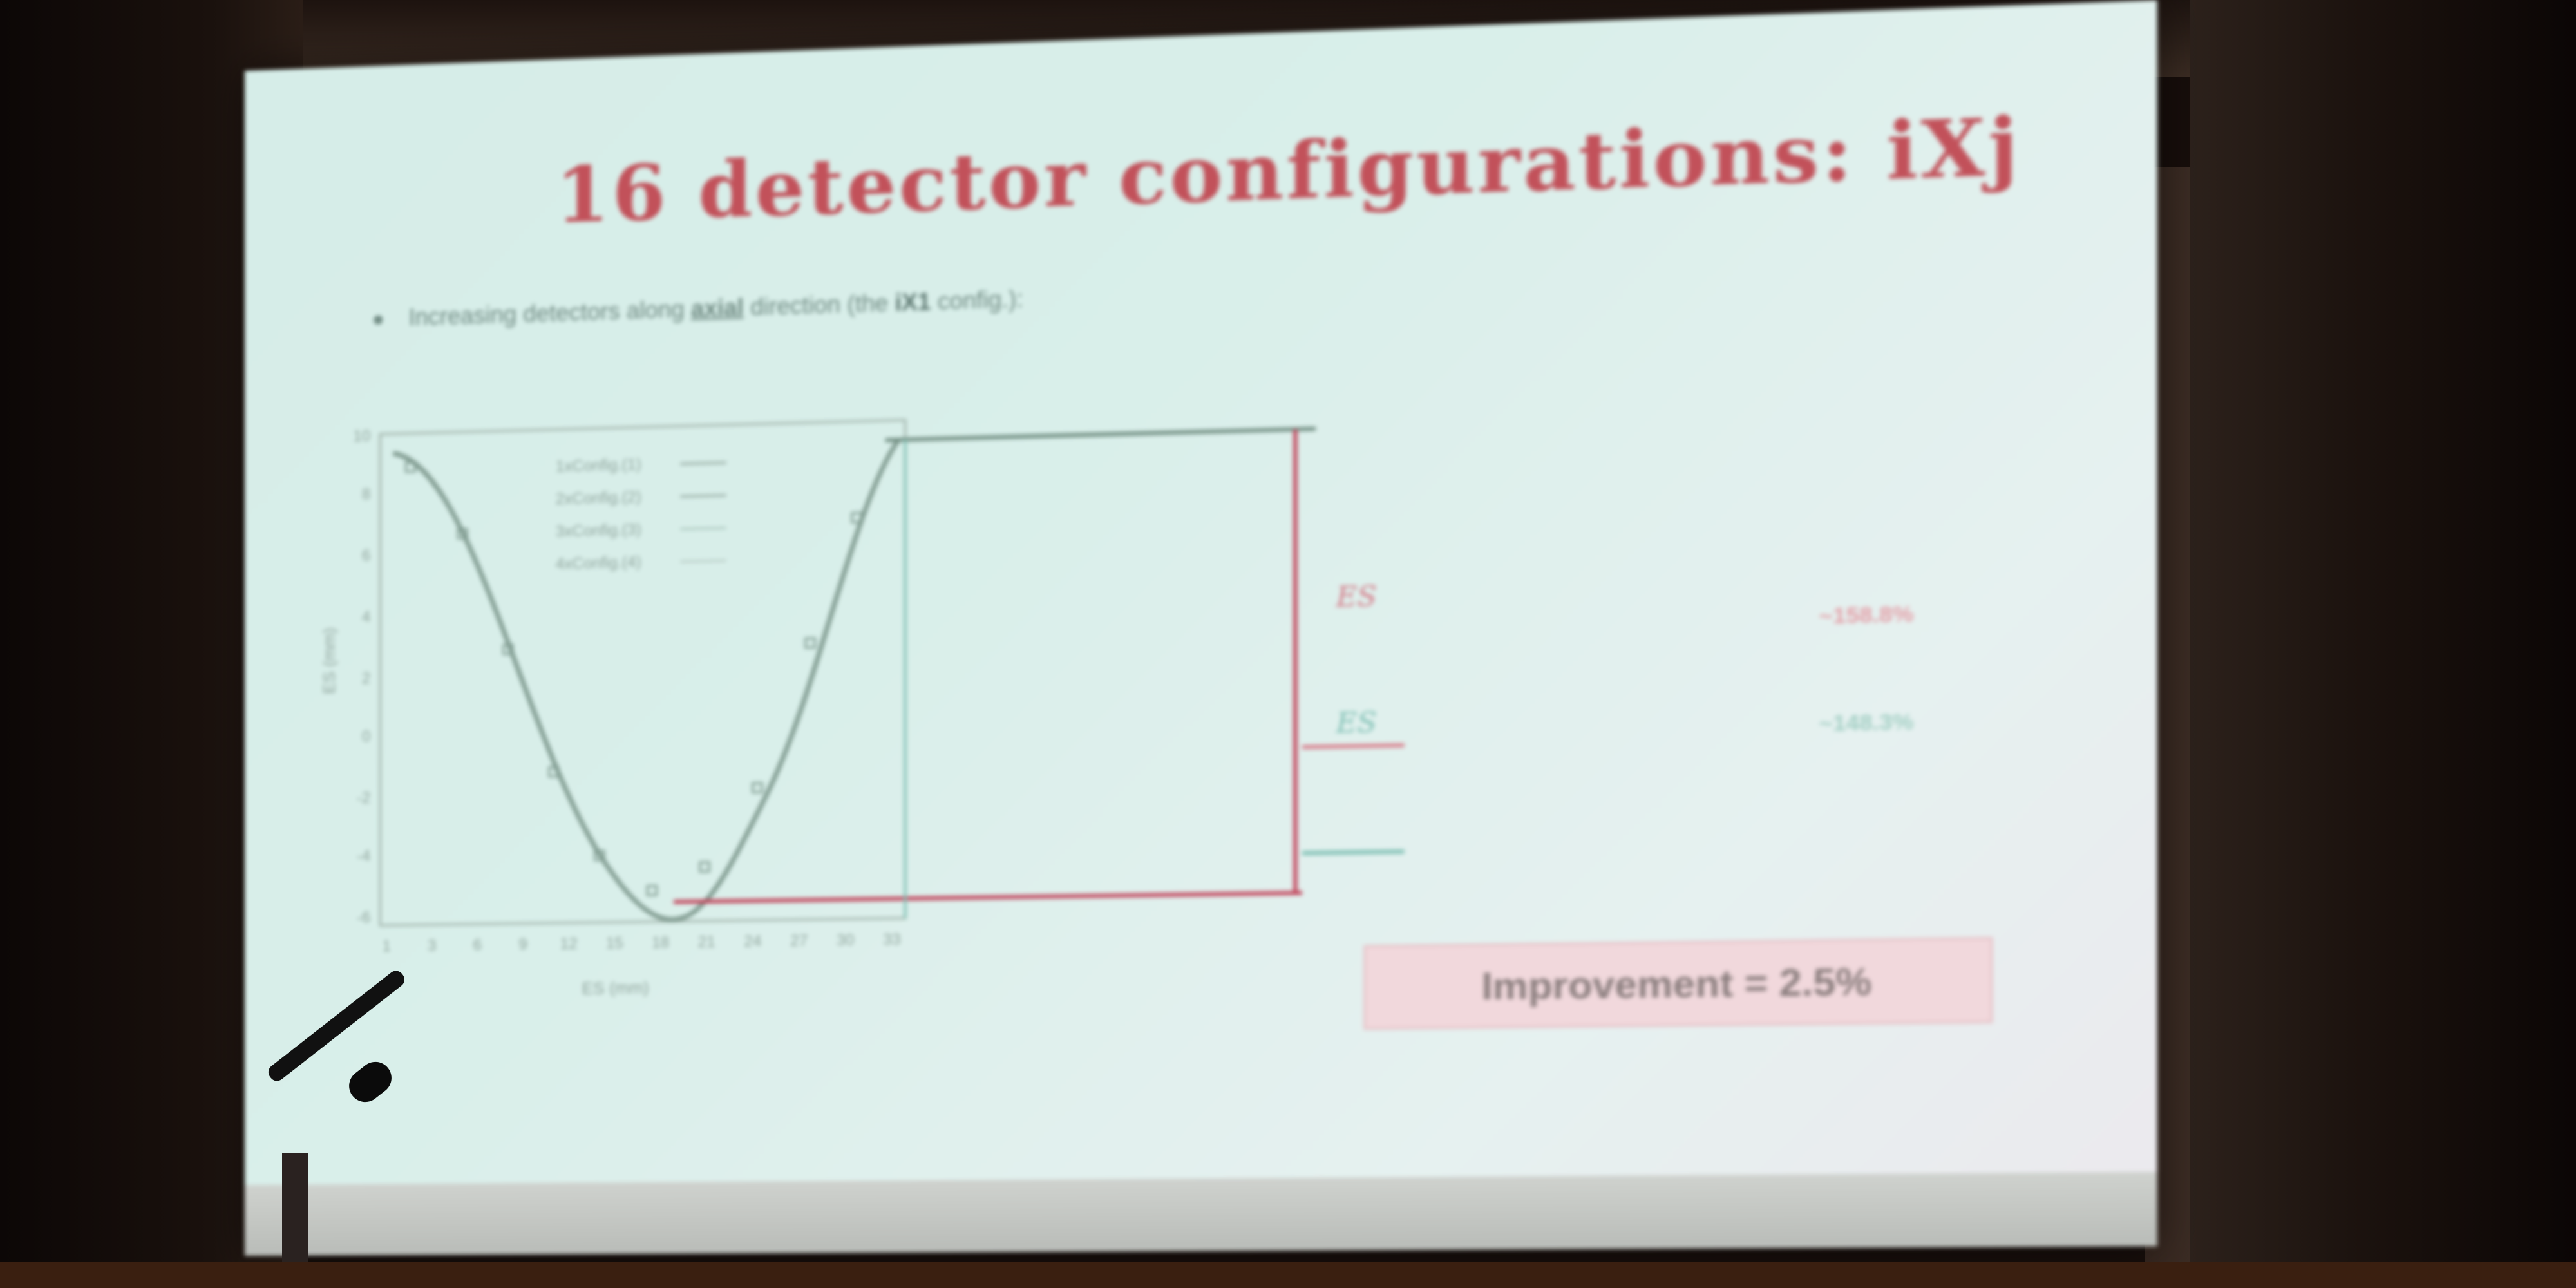 This screenshot has height=1288, width=2576. I want to click on x-axis-label: ES (mm), so click(615, 988).